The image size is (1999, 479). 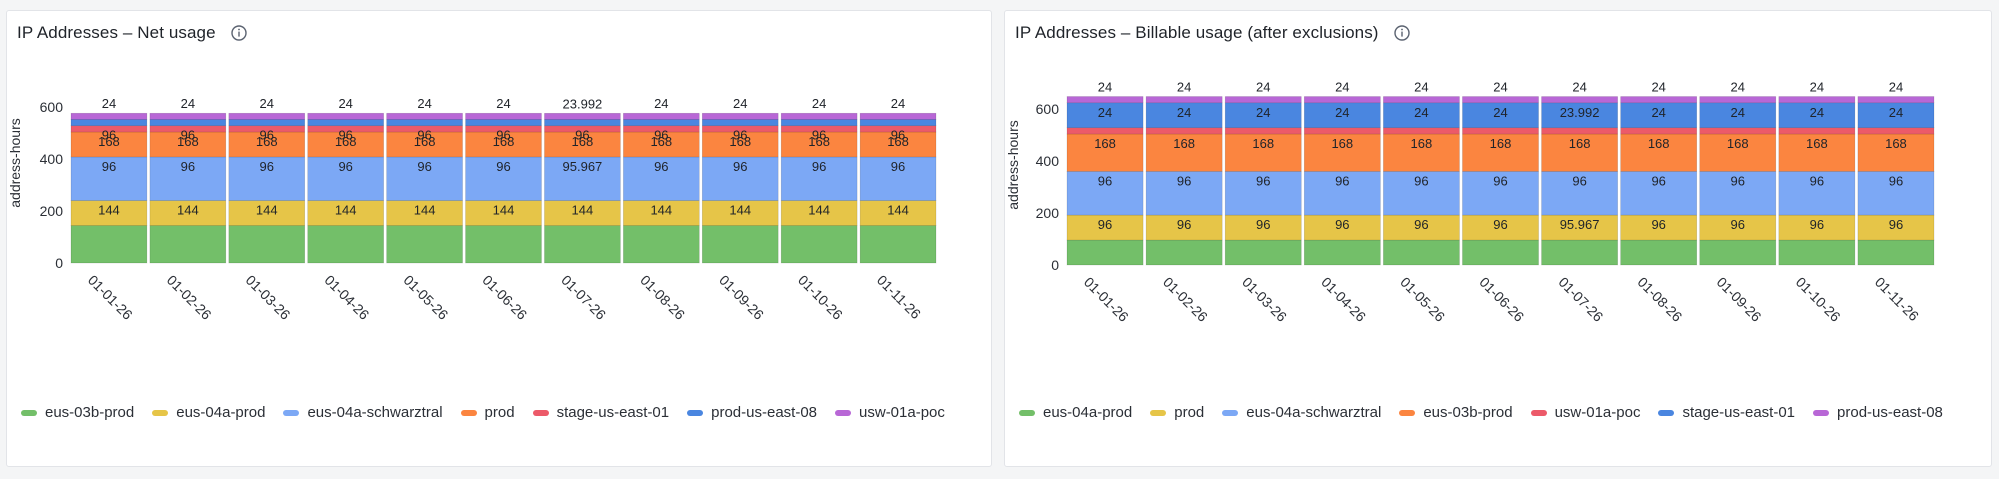 What do you see at coordinates (363, 412) in the screenshot?
I see `legend-item: eus-04a-schwarztral` at bounding box center [363, 412].